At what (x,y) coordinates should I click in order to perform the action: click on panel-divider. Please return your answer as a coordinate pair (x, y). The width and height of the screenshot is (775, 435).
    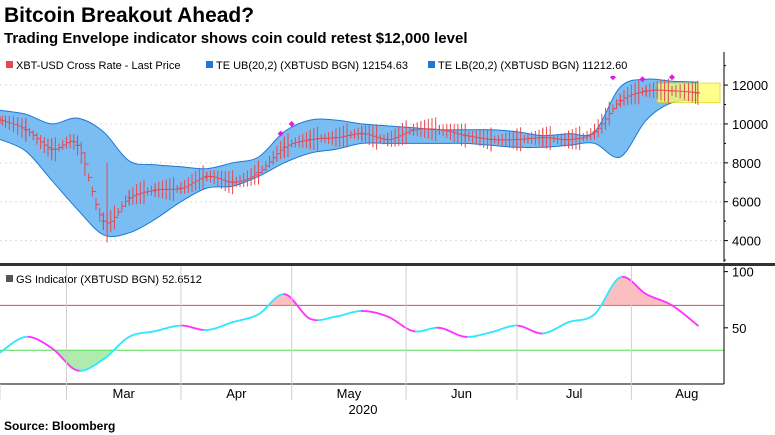
    Looking at the image, I should click on (387, 264).